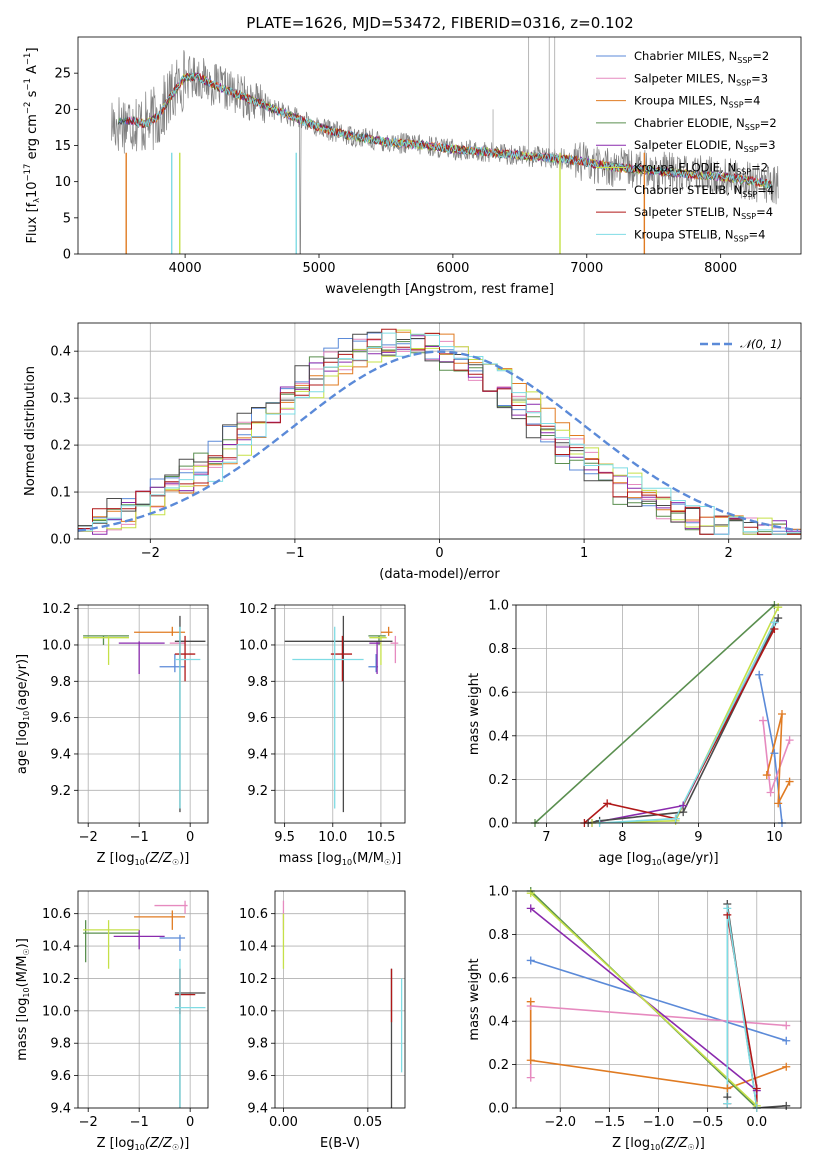 This screenshot has width=819, height=1170. Describe the element at coordinates (685, 78) in the screenshot. I see `legend-label-name: Salpeter MILES, N` at that location.